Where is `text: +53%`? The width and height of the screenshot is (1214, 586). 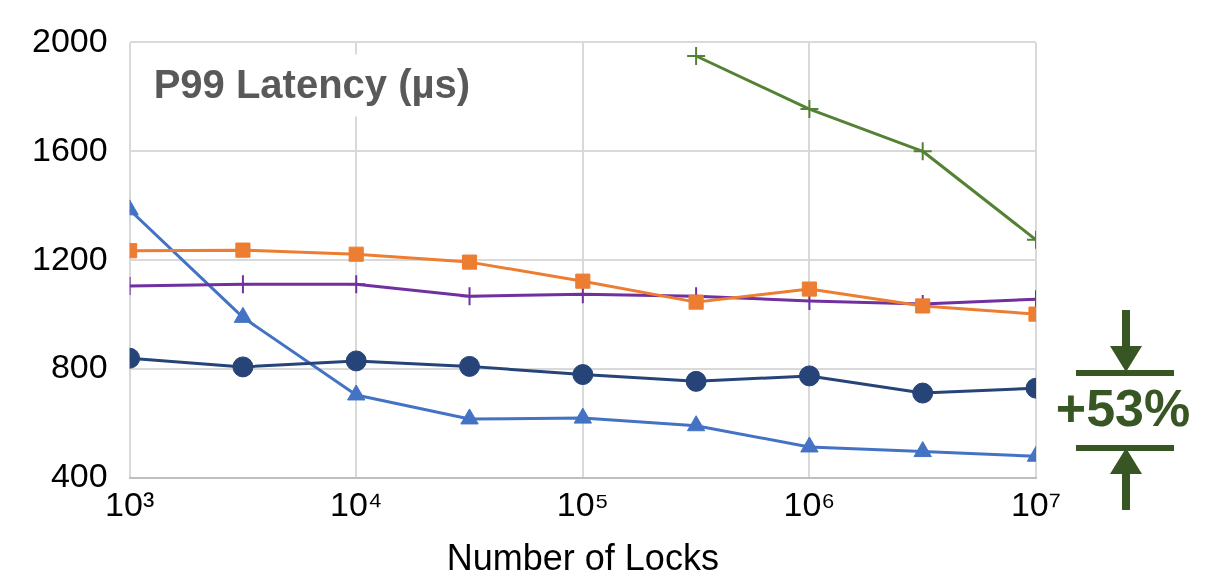 text: +53% is located at coordinates (1123, 408).